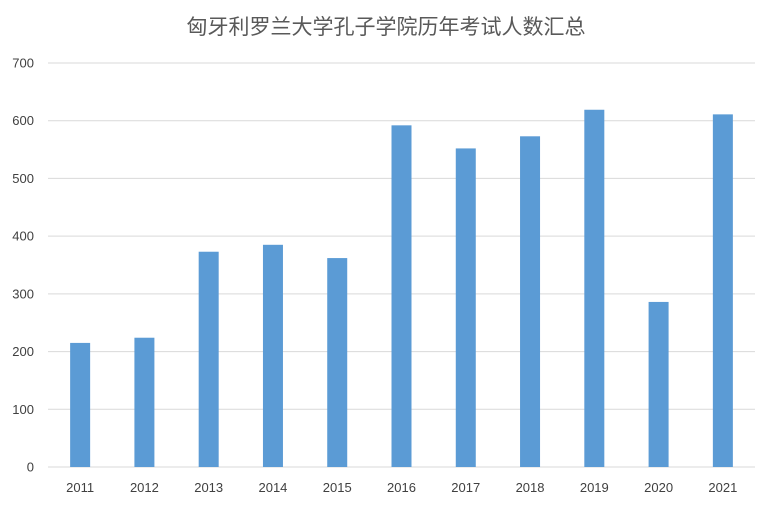 Image resolution: width=772 pixels, height=508 pixels. Describe the element at coordinates (272, 487) in the screenshot. I see `x-tick-label: 2014` at that location.